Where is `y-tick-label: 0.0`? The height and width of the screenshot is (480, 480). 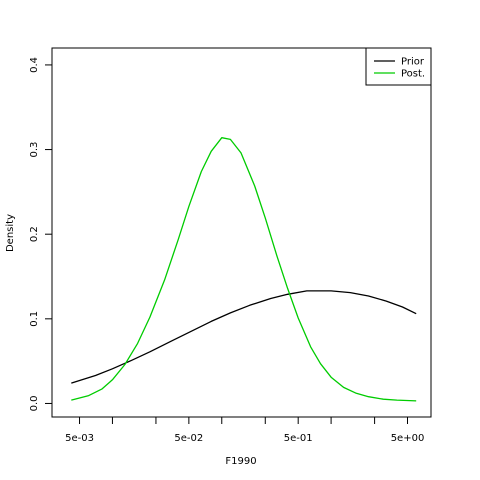 y-tick-label: 0.0 is located at coordinates (34, 404).